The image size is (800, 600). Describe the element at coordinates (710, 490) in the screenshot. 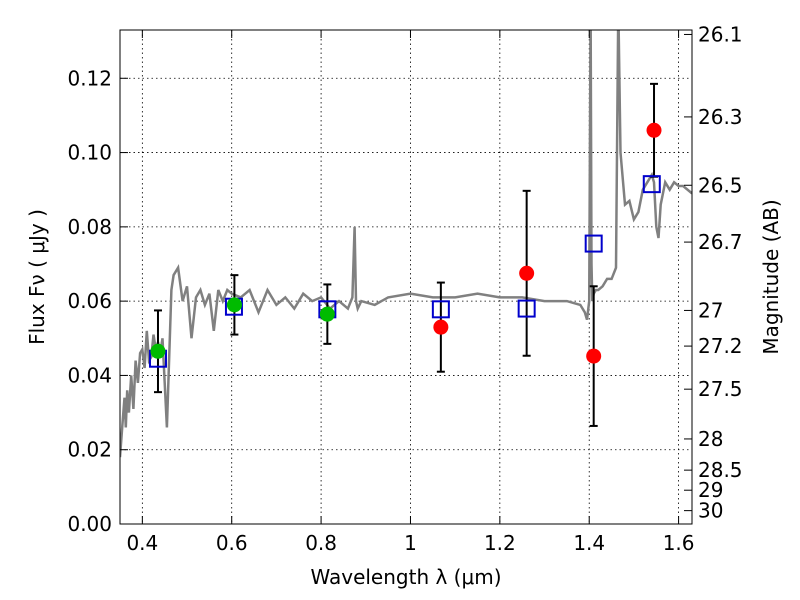

I see `y-right-tick-label: 29` at that location.